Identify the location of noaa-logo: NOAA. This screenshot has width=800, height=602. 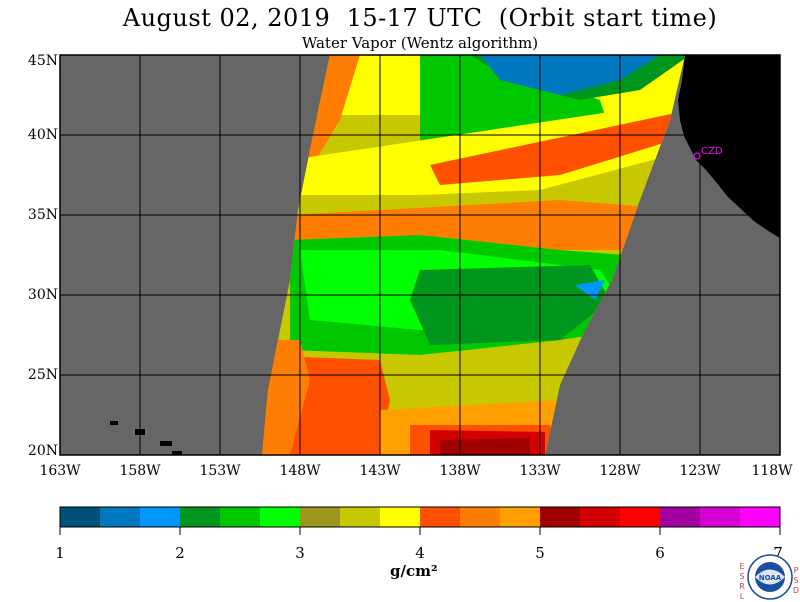
(770, 577).